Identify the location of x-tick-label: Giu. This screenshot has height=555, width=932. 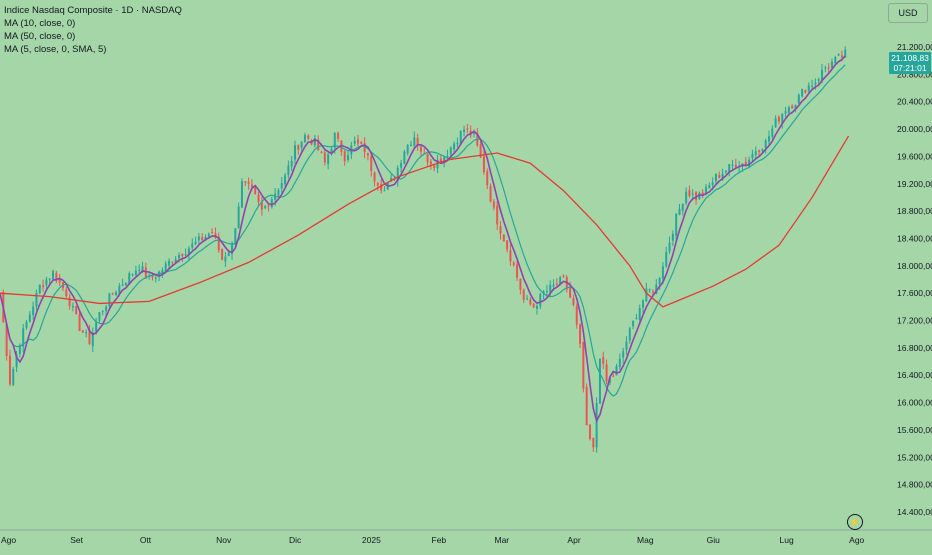
(714, 540).